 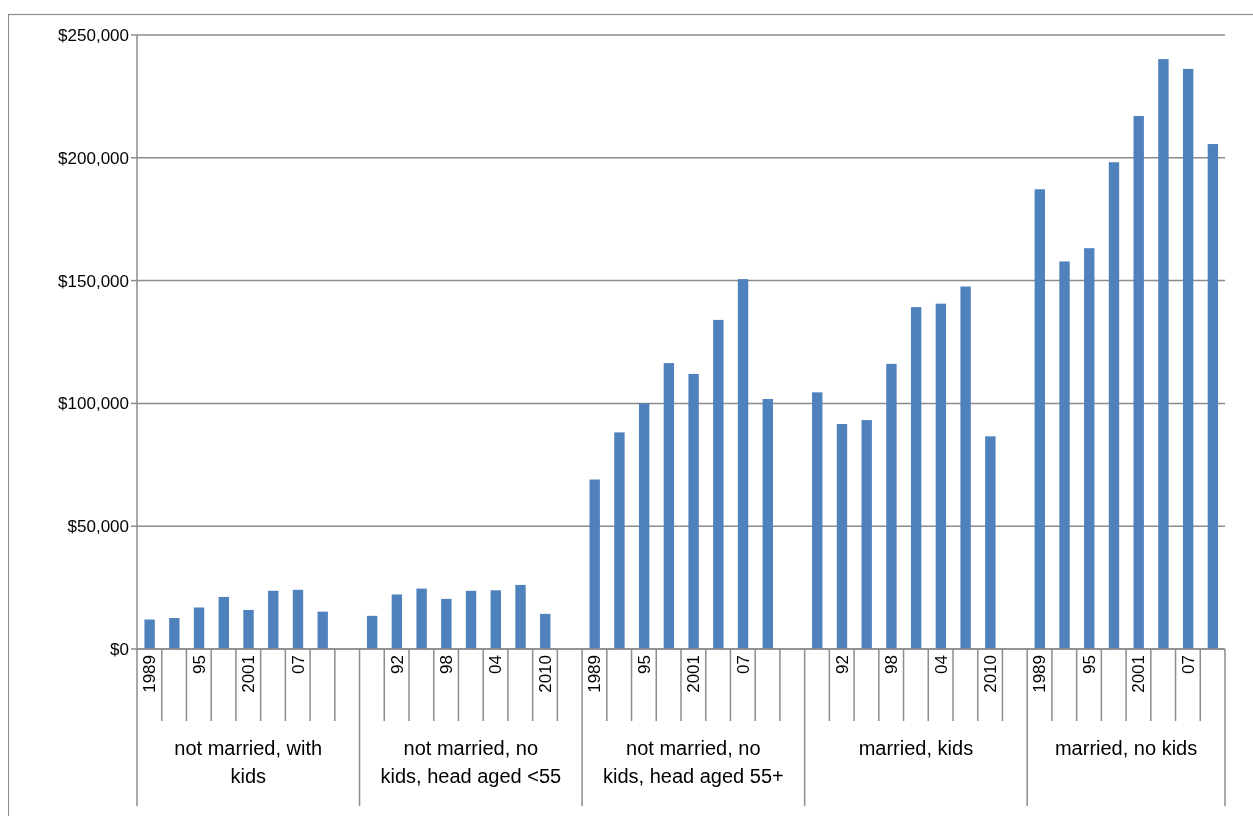 I want to click on text: married, kids, so click(x=916, y=748).